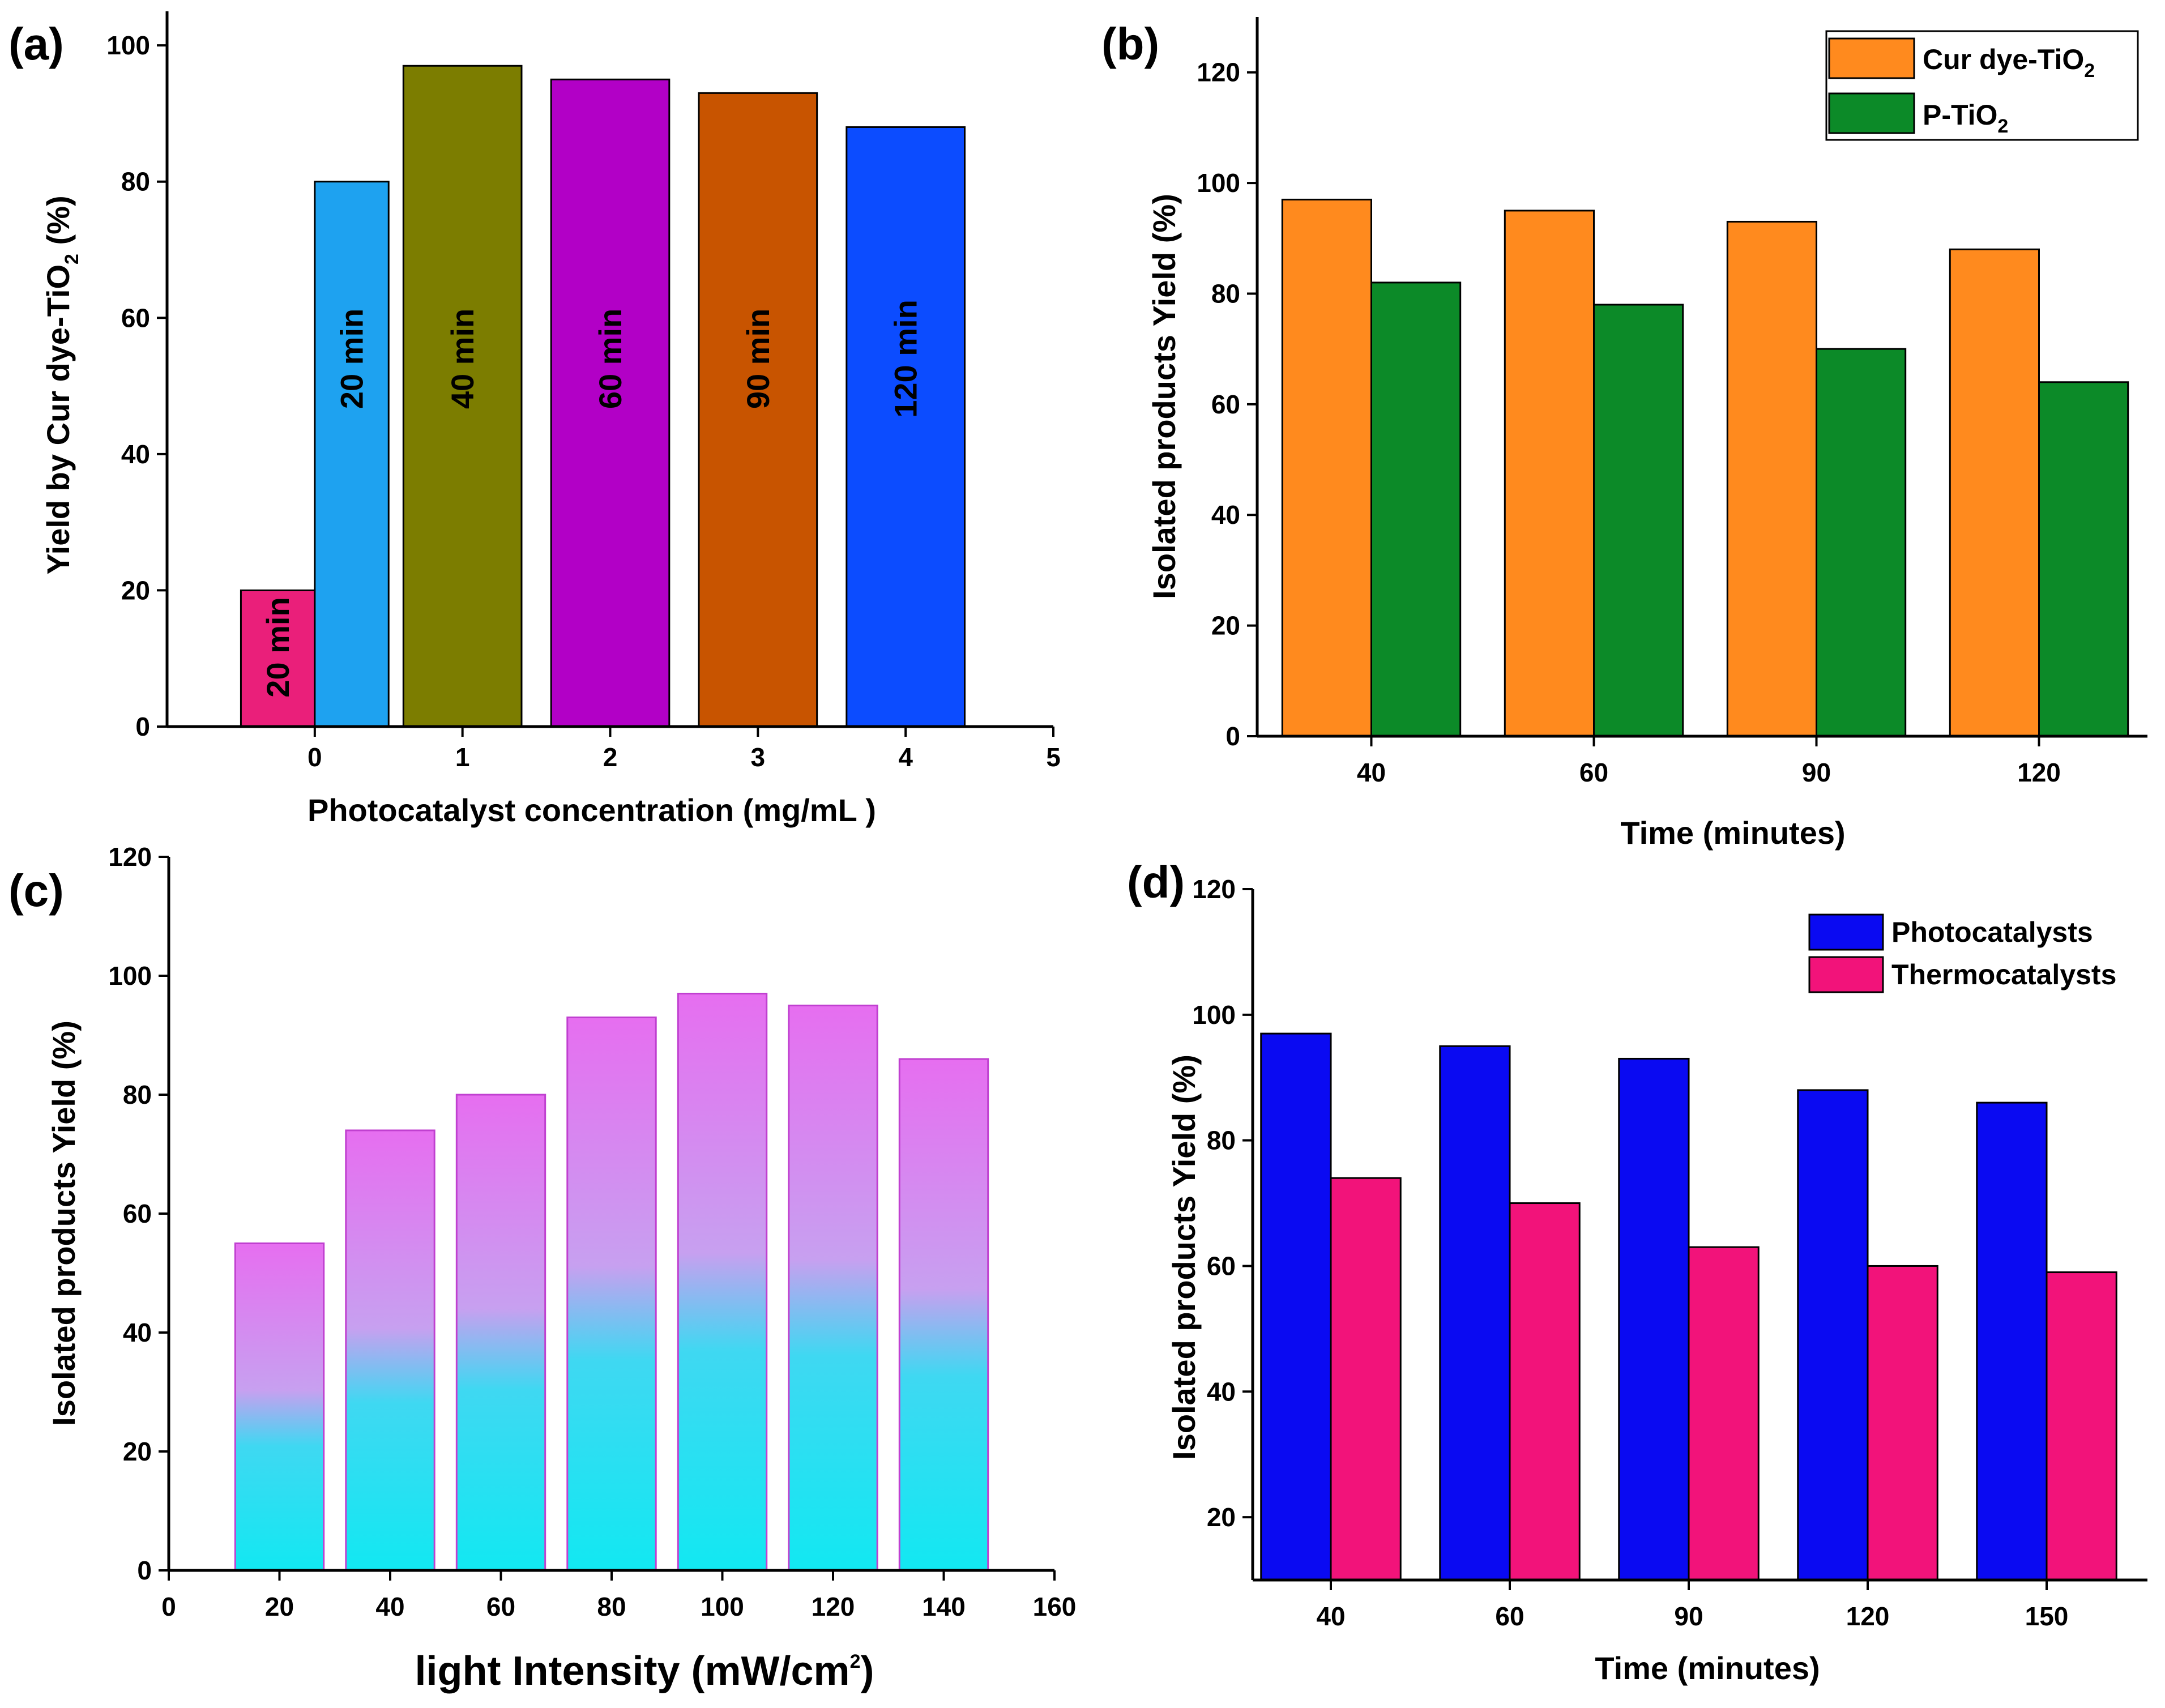 This screenshot has height=1708, width=2165. I want to click on panel-a-x-tick-label: 1, so click(463, 757).